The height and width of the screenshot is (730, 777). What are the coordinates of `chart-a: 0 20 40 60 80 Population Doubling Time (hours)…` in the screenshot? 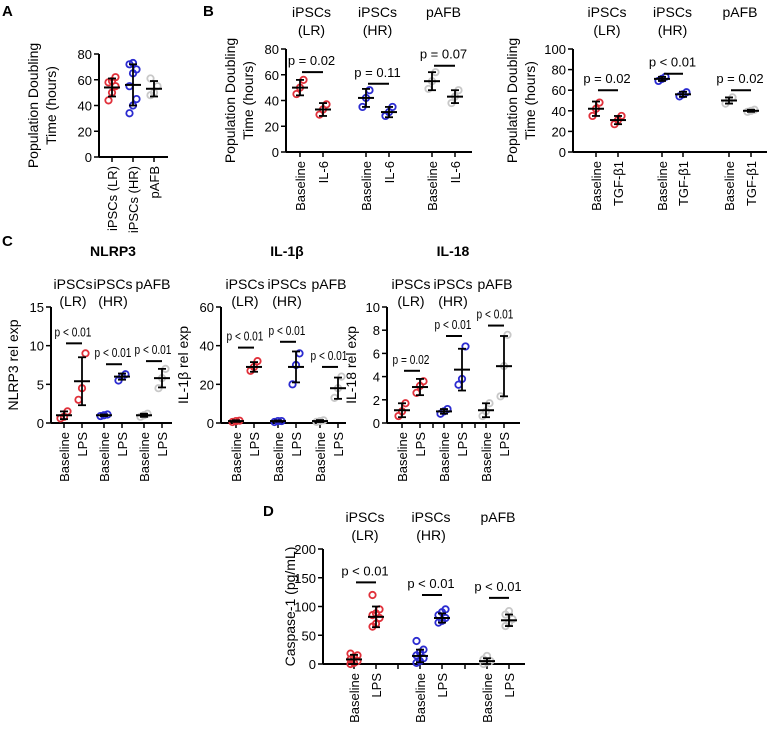 It's located at (96, 138).